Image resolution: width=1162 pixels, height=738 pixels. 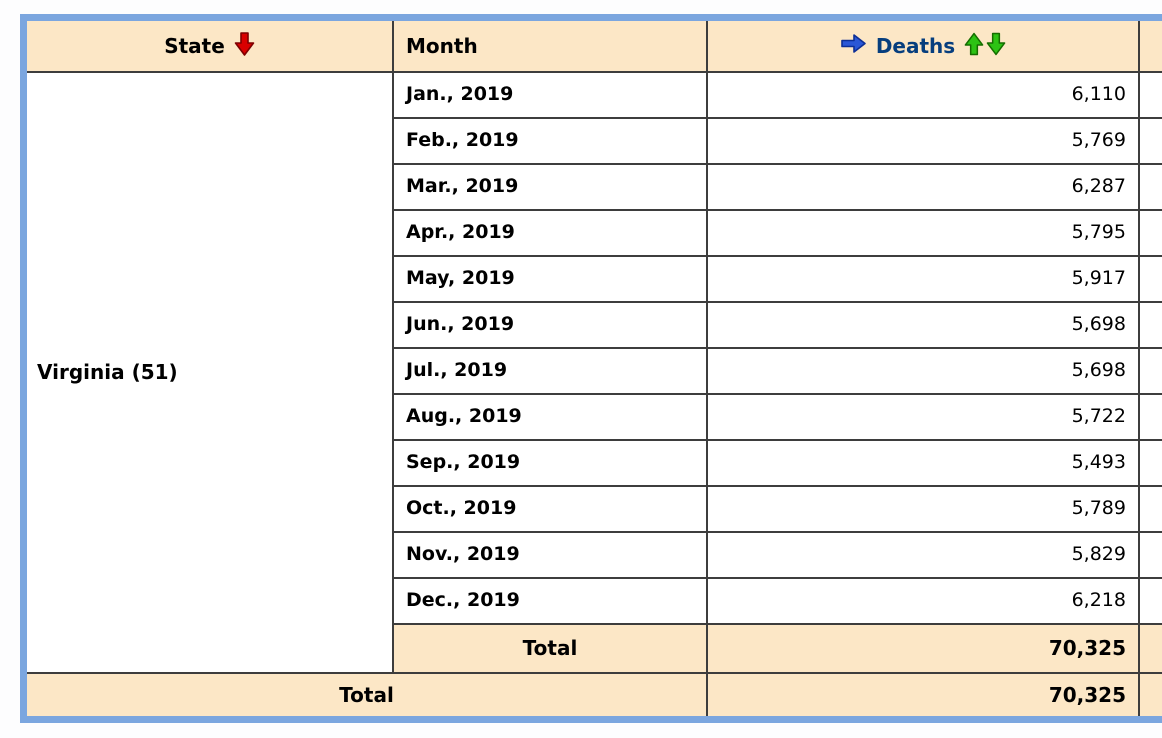 What do you see at coordinates (550, 279) in the screenshot?
I see `month-cell: May, 2019` at bounding box center [550, 279].